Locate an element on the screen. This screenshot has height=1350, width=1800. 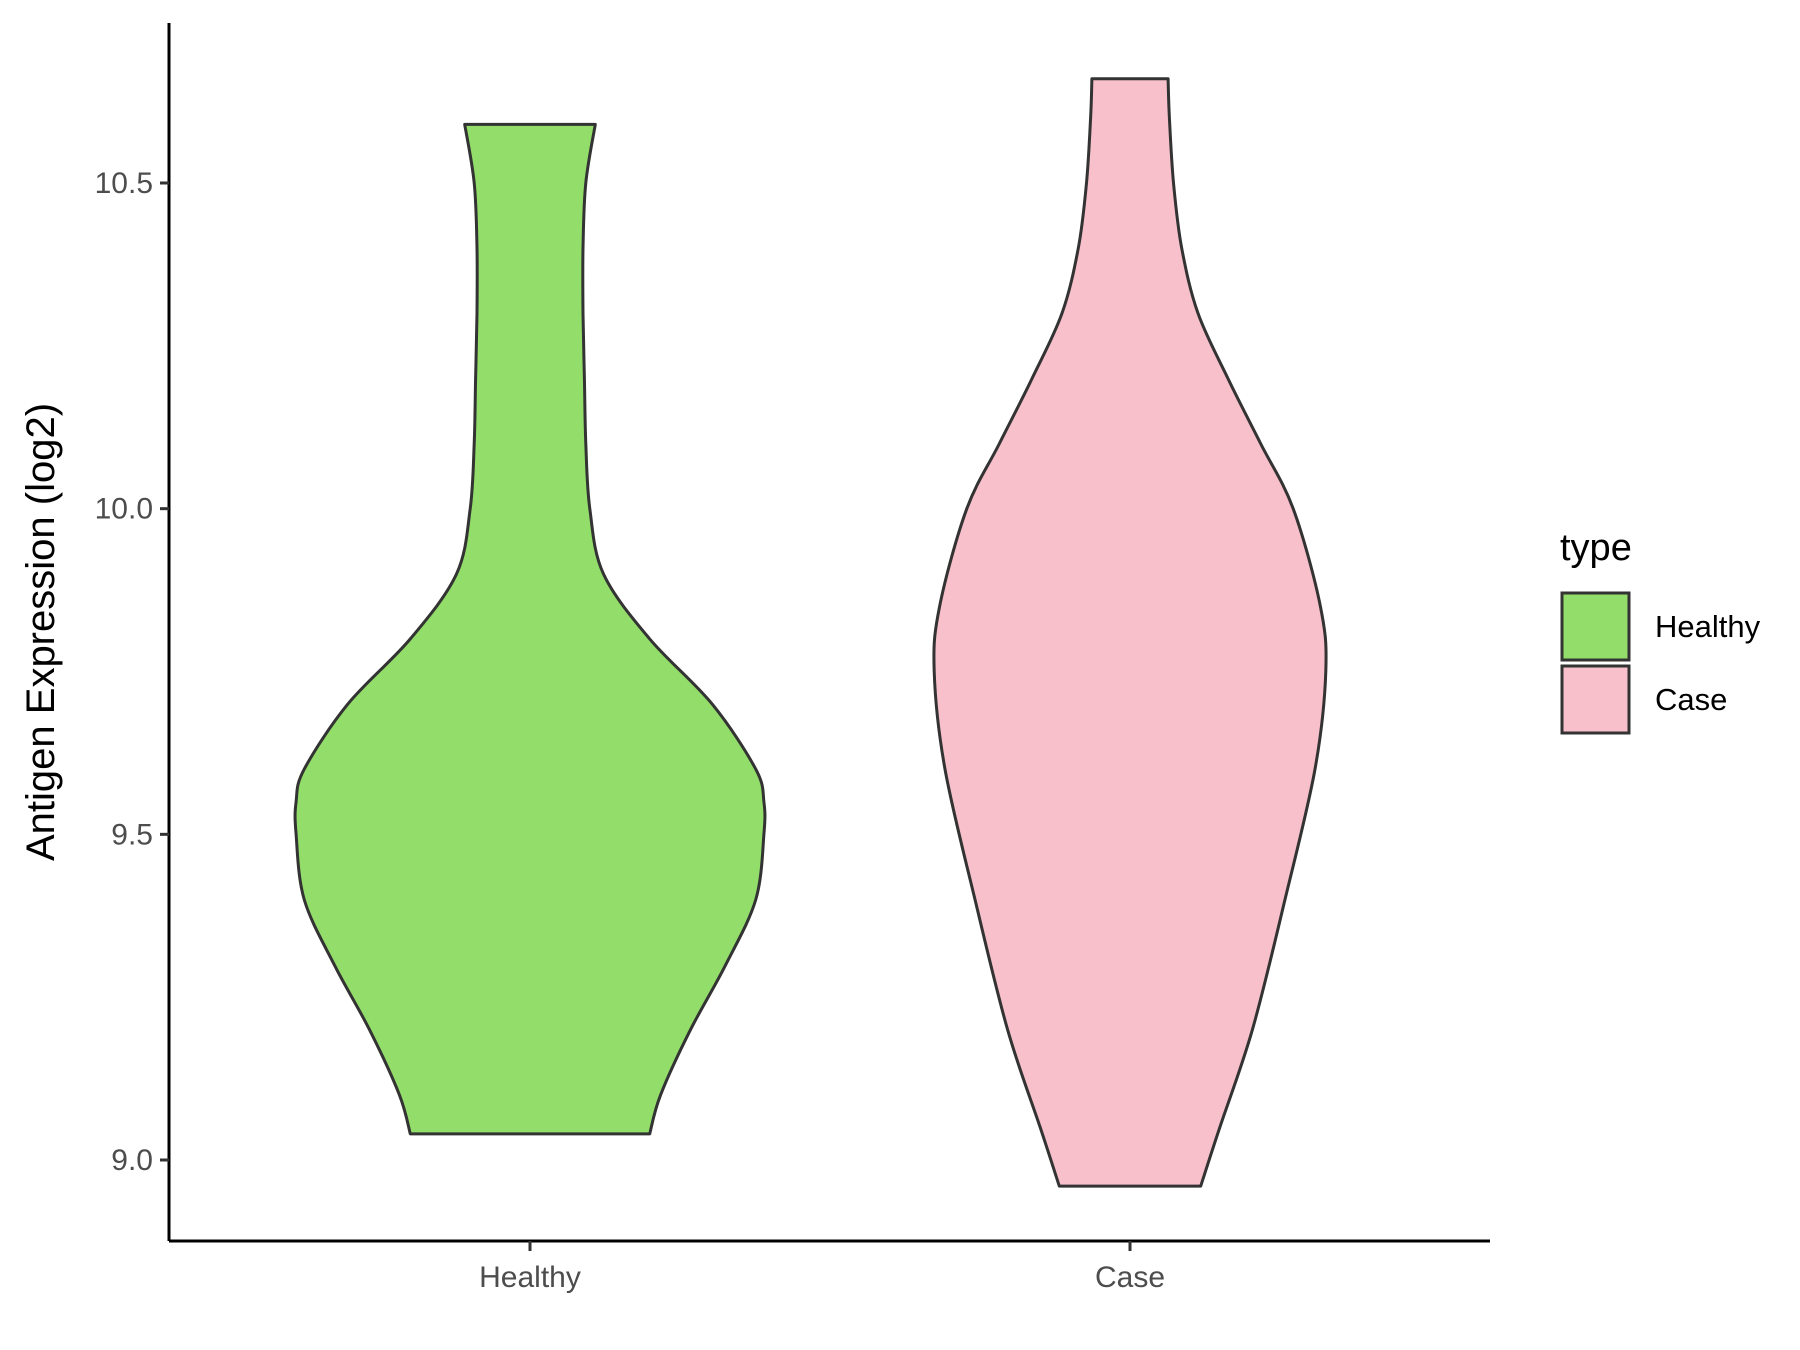
x-tick-label: Case is located at coordinates (1130, 1277).